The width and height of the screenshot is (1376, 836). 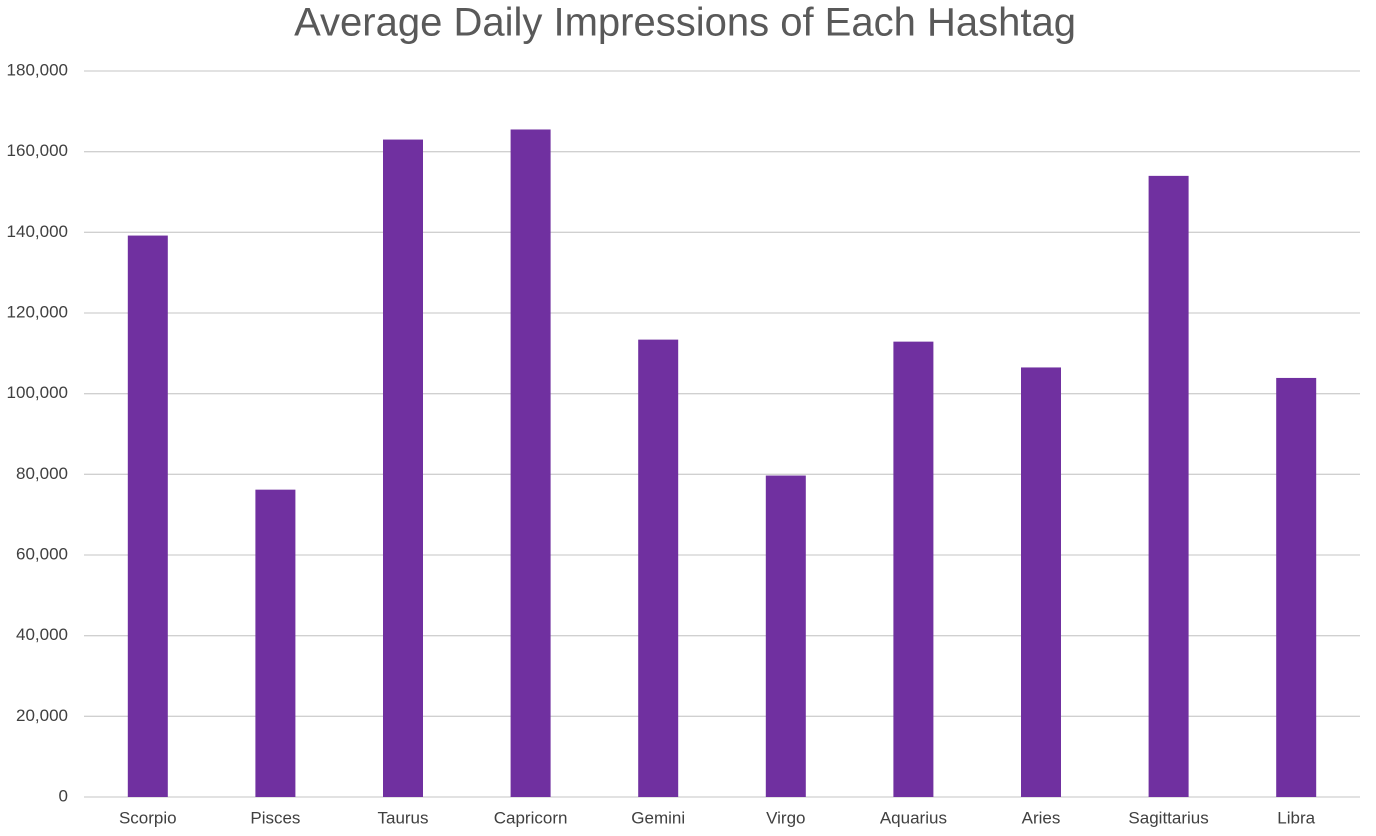 I want to click on x-tick-label: Sagittarius, so click(x=1168, y=817).